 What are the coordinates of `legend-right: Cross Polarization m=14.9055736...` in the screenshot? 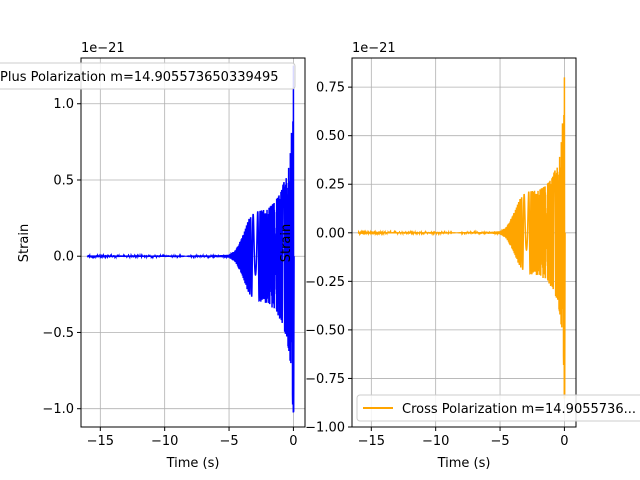 It's located at (498, 408).